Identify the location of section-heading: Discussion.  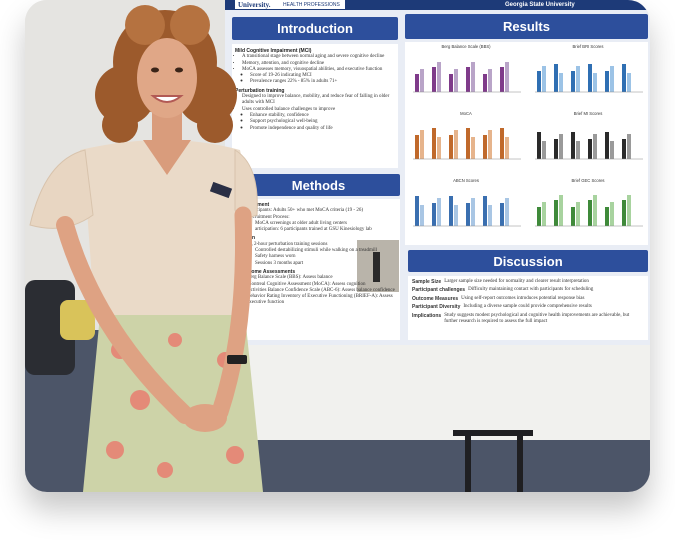
(528, 261).